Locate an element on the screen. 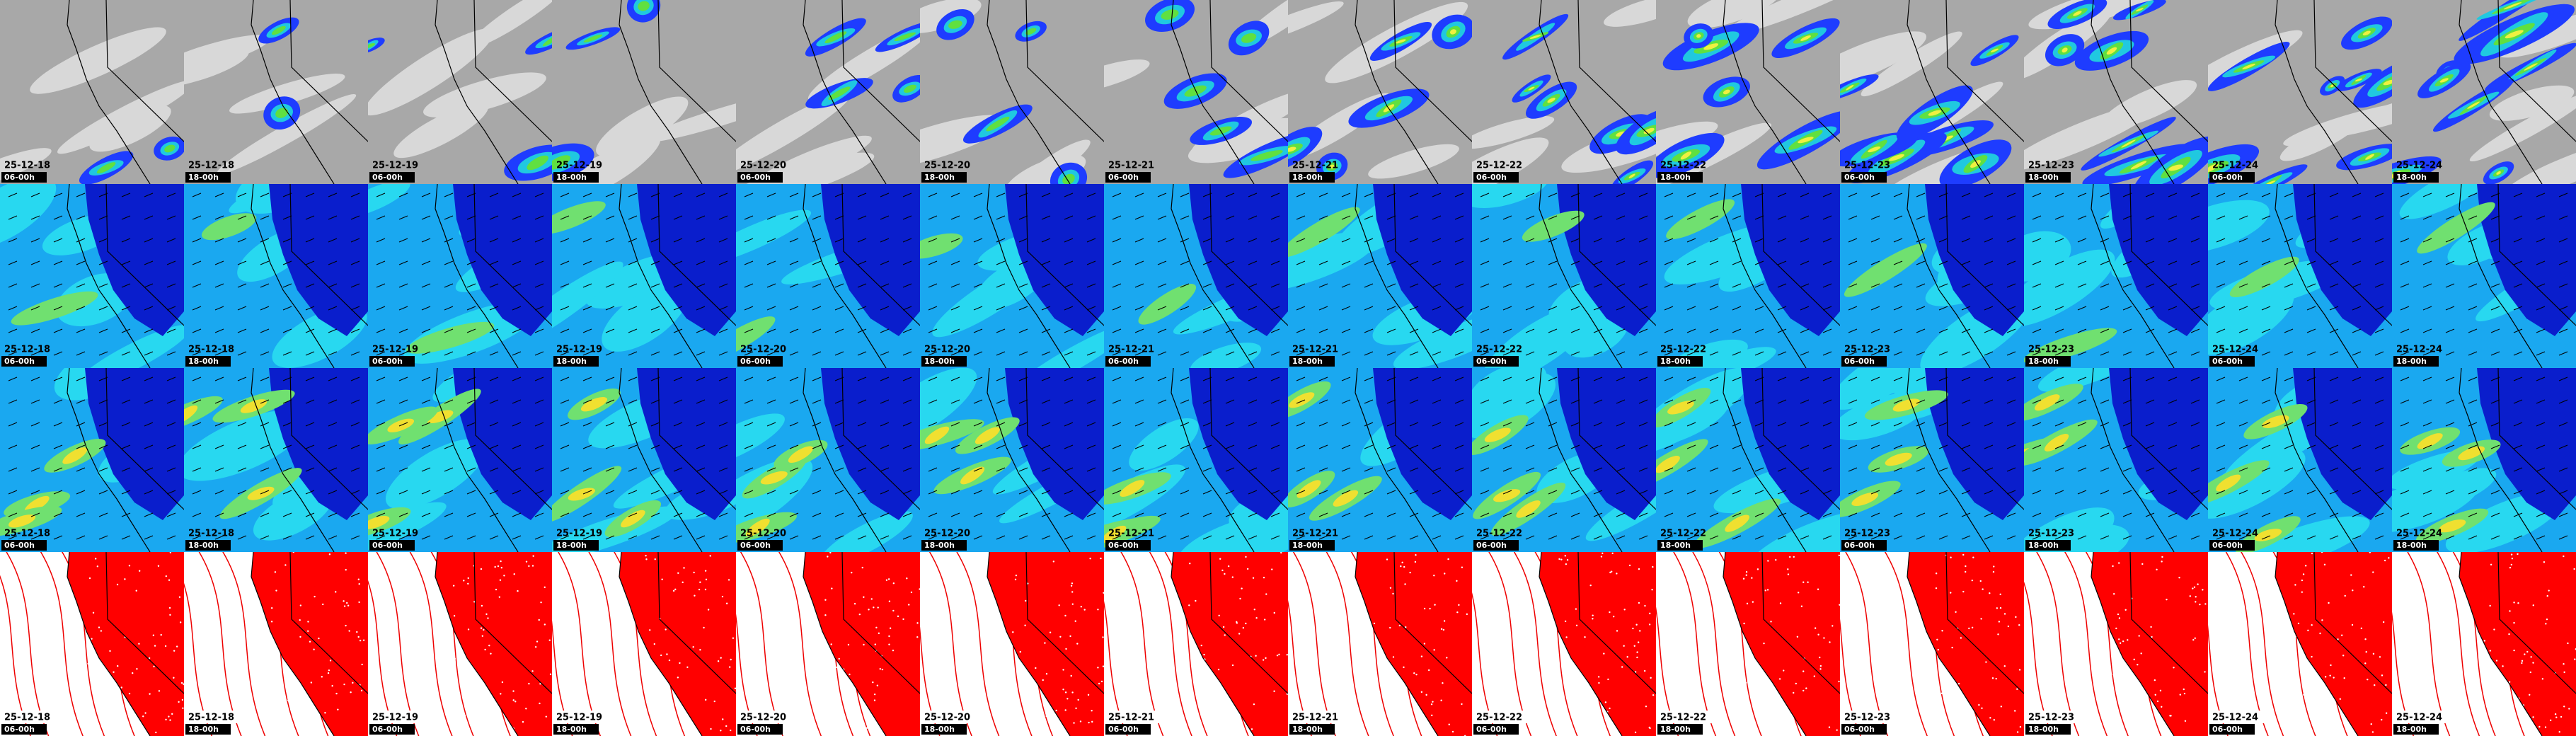 The image size is (2576, 736). isobar is located at coordinates (1347, 644).